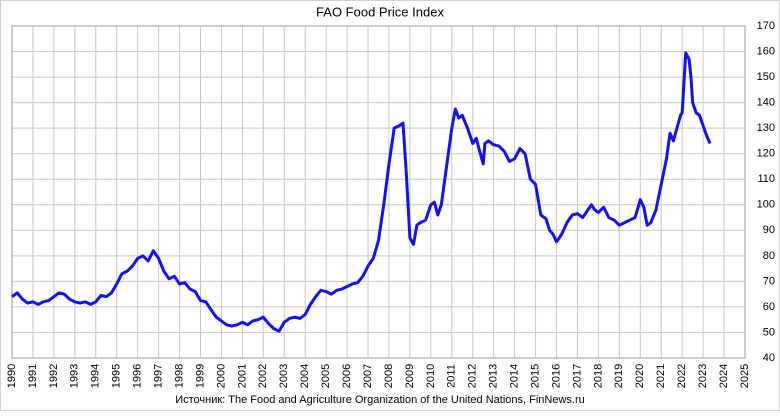  Describe the element at coordinates (96, 376) in the screenshot. I see `x-tick-label: 1994` at that location.